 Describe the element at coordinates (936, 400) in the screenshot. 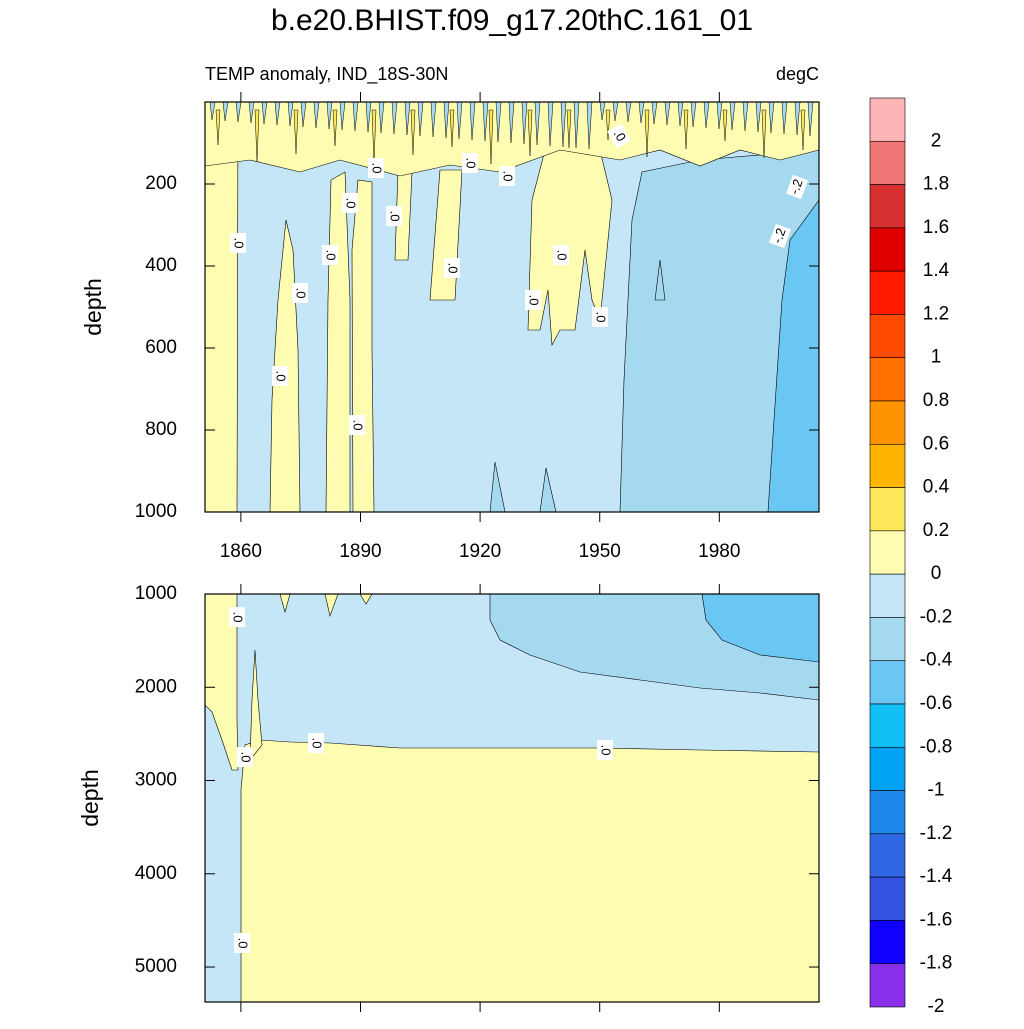

I see `colorbar-label: 0.8` at that location.